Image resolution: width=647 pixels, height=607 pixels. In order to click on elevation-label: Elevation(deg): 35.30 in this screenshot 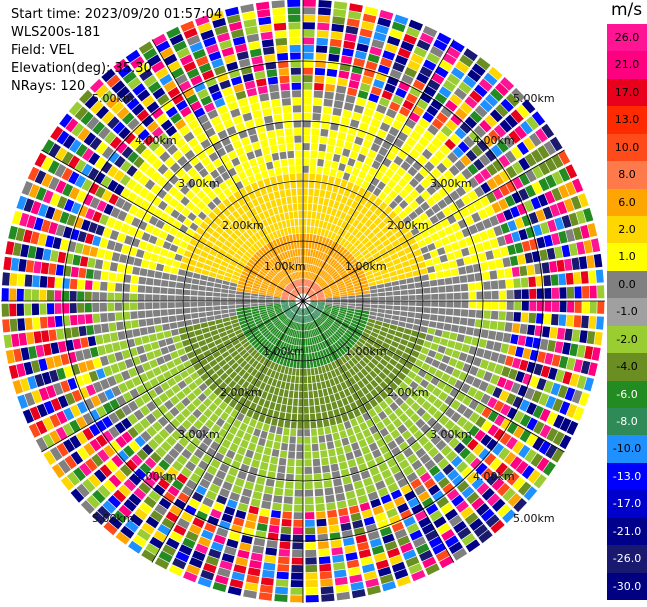, I will do `click(81, 68)`.